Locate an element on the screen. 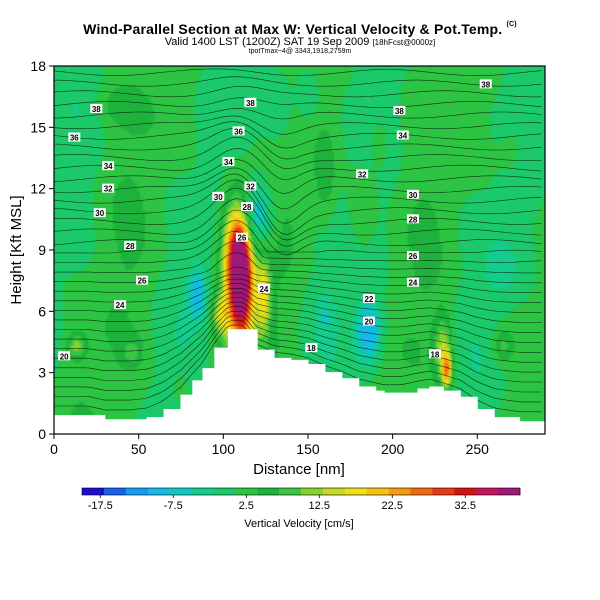 Image resolution: width=600 pixels, height=600 pixels. isentrope-label-text: 18 is located at coordinates (434, 354).